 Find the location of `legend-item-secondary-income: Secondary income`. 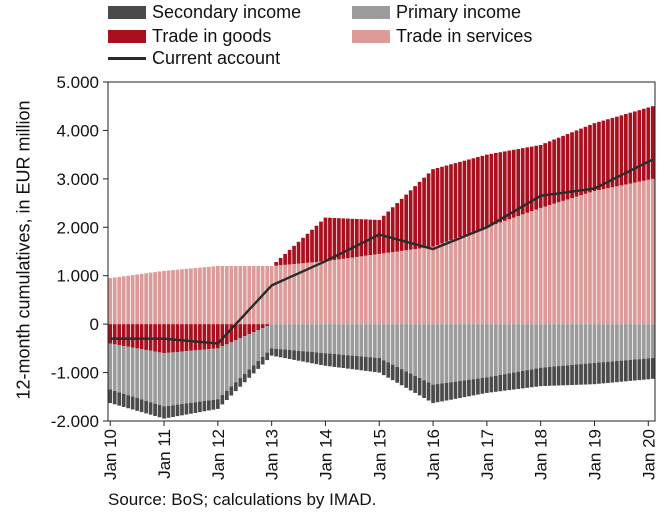

legend-item-secondary-income: Secondary income is located at coordinates (204, 12).